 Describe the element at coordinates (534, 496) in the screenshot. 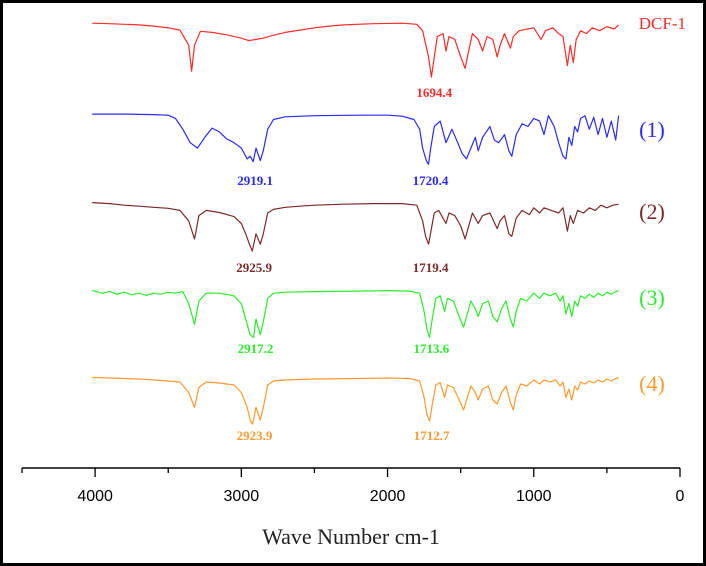

I see `tick-label-1000: 1000` at that location.